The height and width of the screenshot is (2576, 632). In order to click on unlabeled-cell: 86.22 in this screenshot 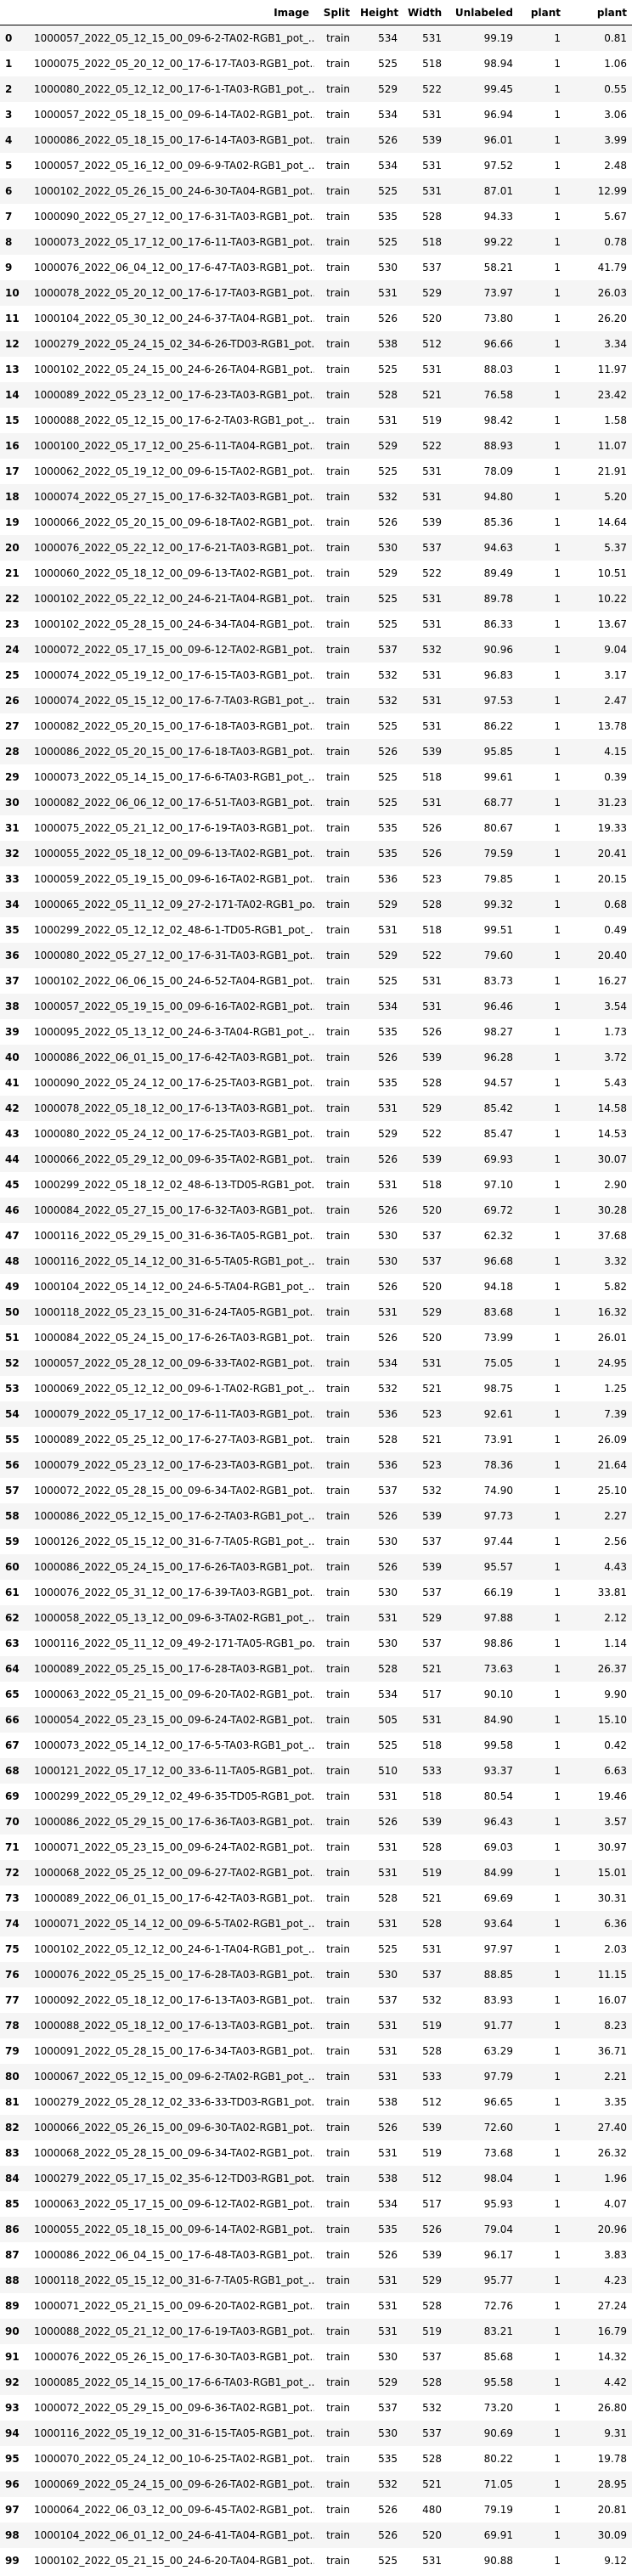, I will do `click(498, 725)`.